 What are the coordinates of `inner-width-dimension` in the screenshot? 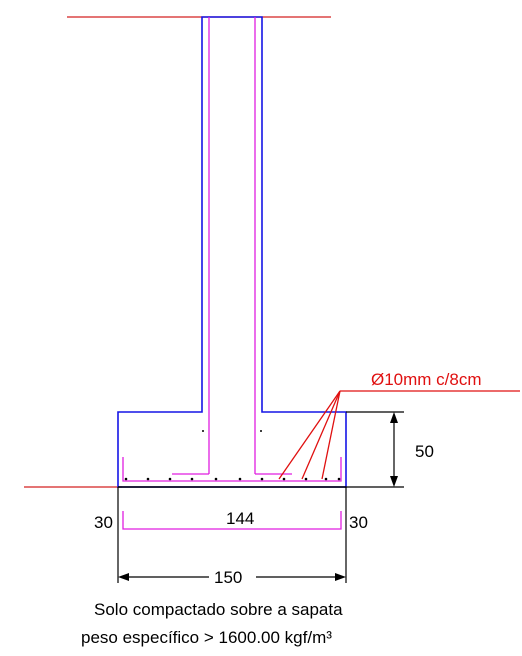 It's located at (232, 520).